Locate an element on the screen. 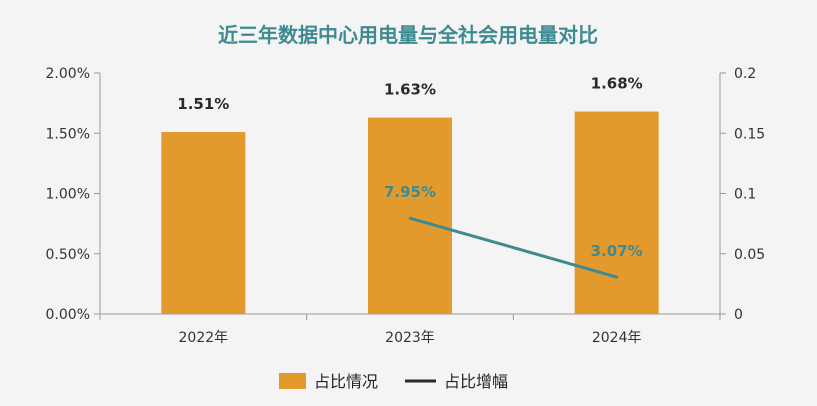 The height and width of the screenshot is (406, 817). x-tick-label: 2022年 is located at coordinates (204, 338).